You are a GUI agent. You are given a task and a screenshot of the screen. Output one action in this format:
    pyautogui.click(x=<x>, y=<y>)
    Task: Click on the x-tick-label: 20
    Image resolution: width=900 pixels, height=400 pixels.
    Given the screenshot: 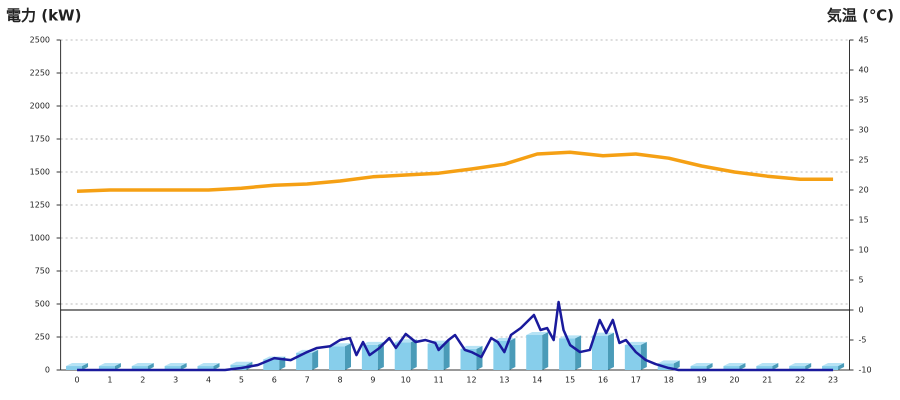 What is the action you would take?
    pyautogui.click(x=734, y=380)
    